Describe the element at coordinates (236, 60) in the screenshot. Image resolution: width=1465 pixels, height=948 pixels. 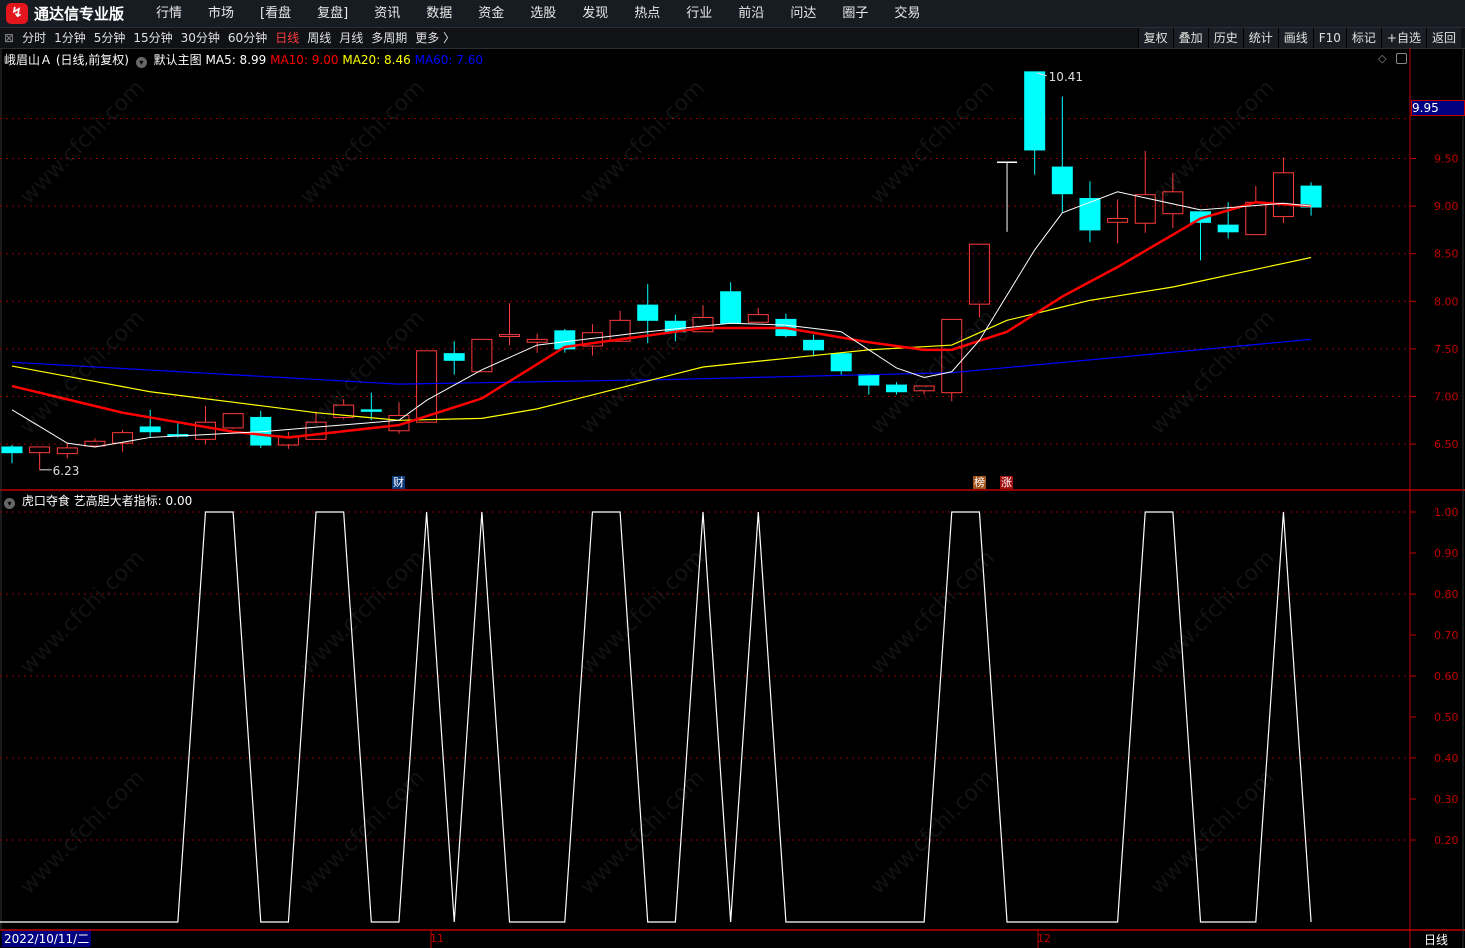
I see `ma5-value: MA5: 8.99` at that location.